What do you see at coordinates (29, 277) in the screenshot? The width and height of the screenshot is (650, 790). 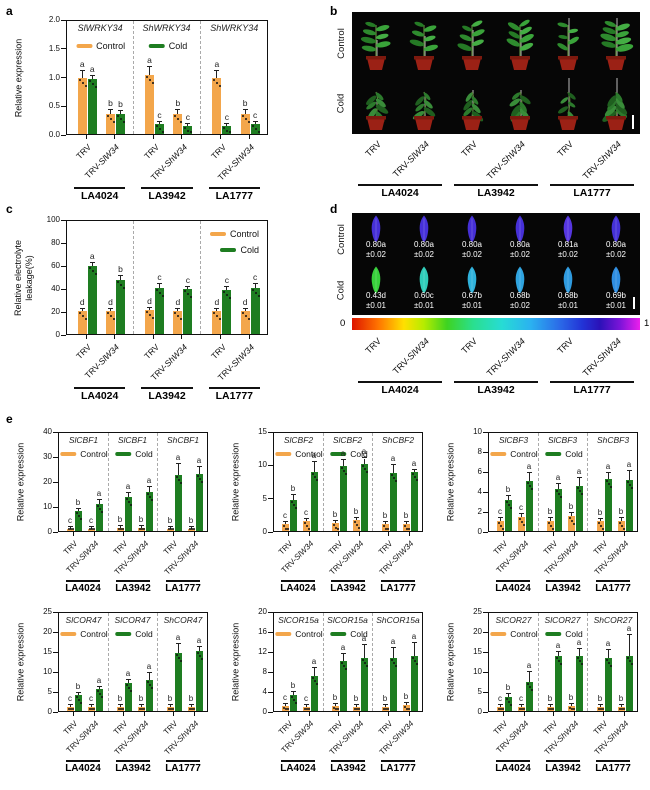 I see `y-axis-label-text: leakage(%)` at bounding box center [29, 277].